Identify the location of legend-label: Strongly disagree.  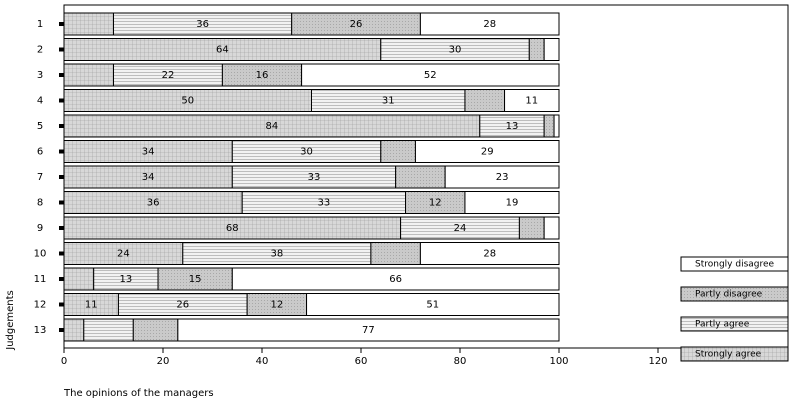
(735, 265).